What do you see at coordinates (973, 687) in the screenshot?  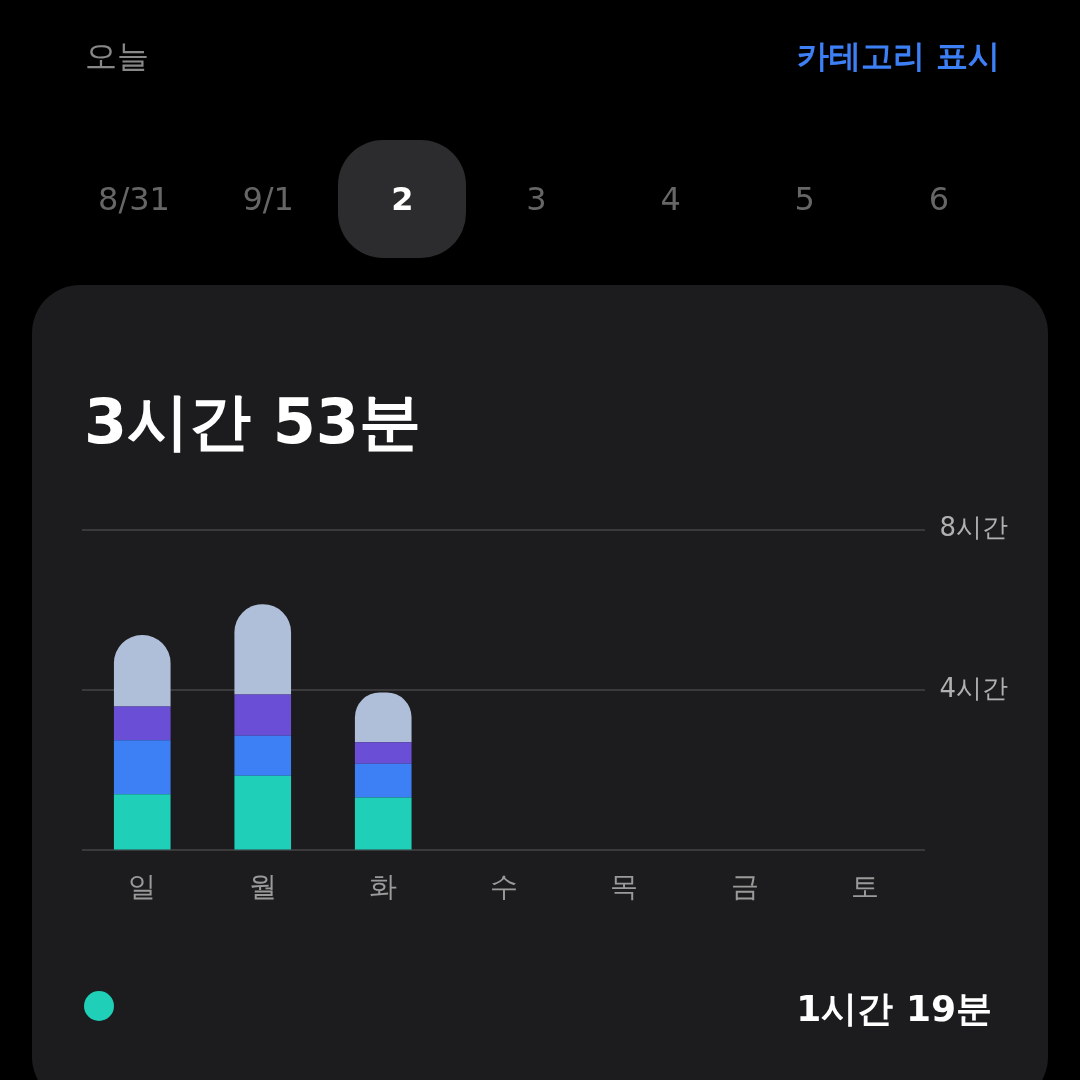 I see `y-tick-label: 4시간` at bounding box center [973, 687].